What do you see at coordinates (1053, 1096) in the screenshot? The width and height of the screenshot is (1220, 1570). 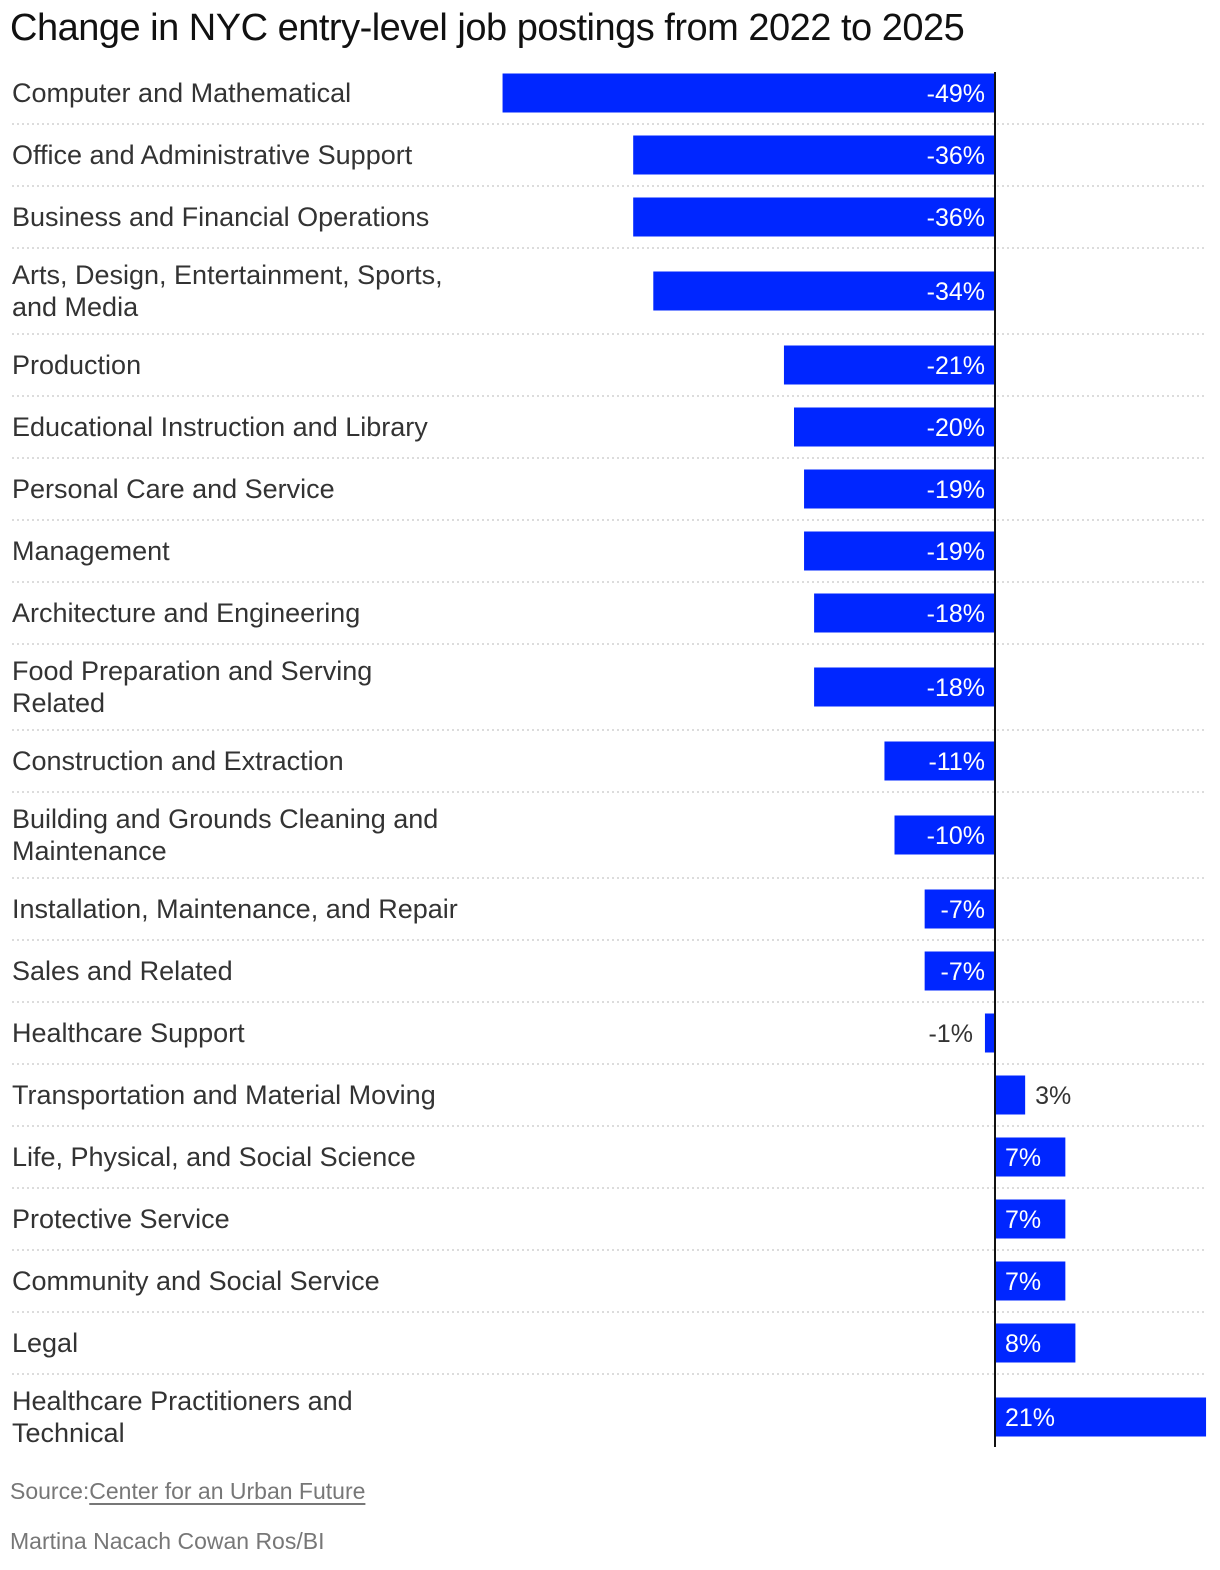 I see `value-label: 3%` at bounding box center [1053, 1096].